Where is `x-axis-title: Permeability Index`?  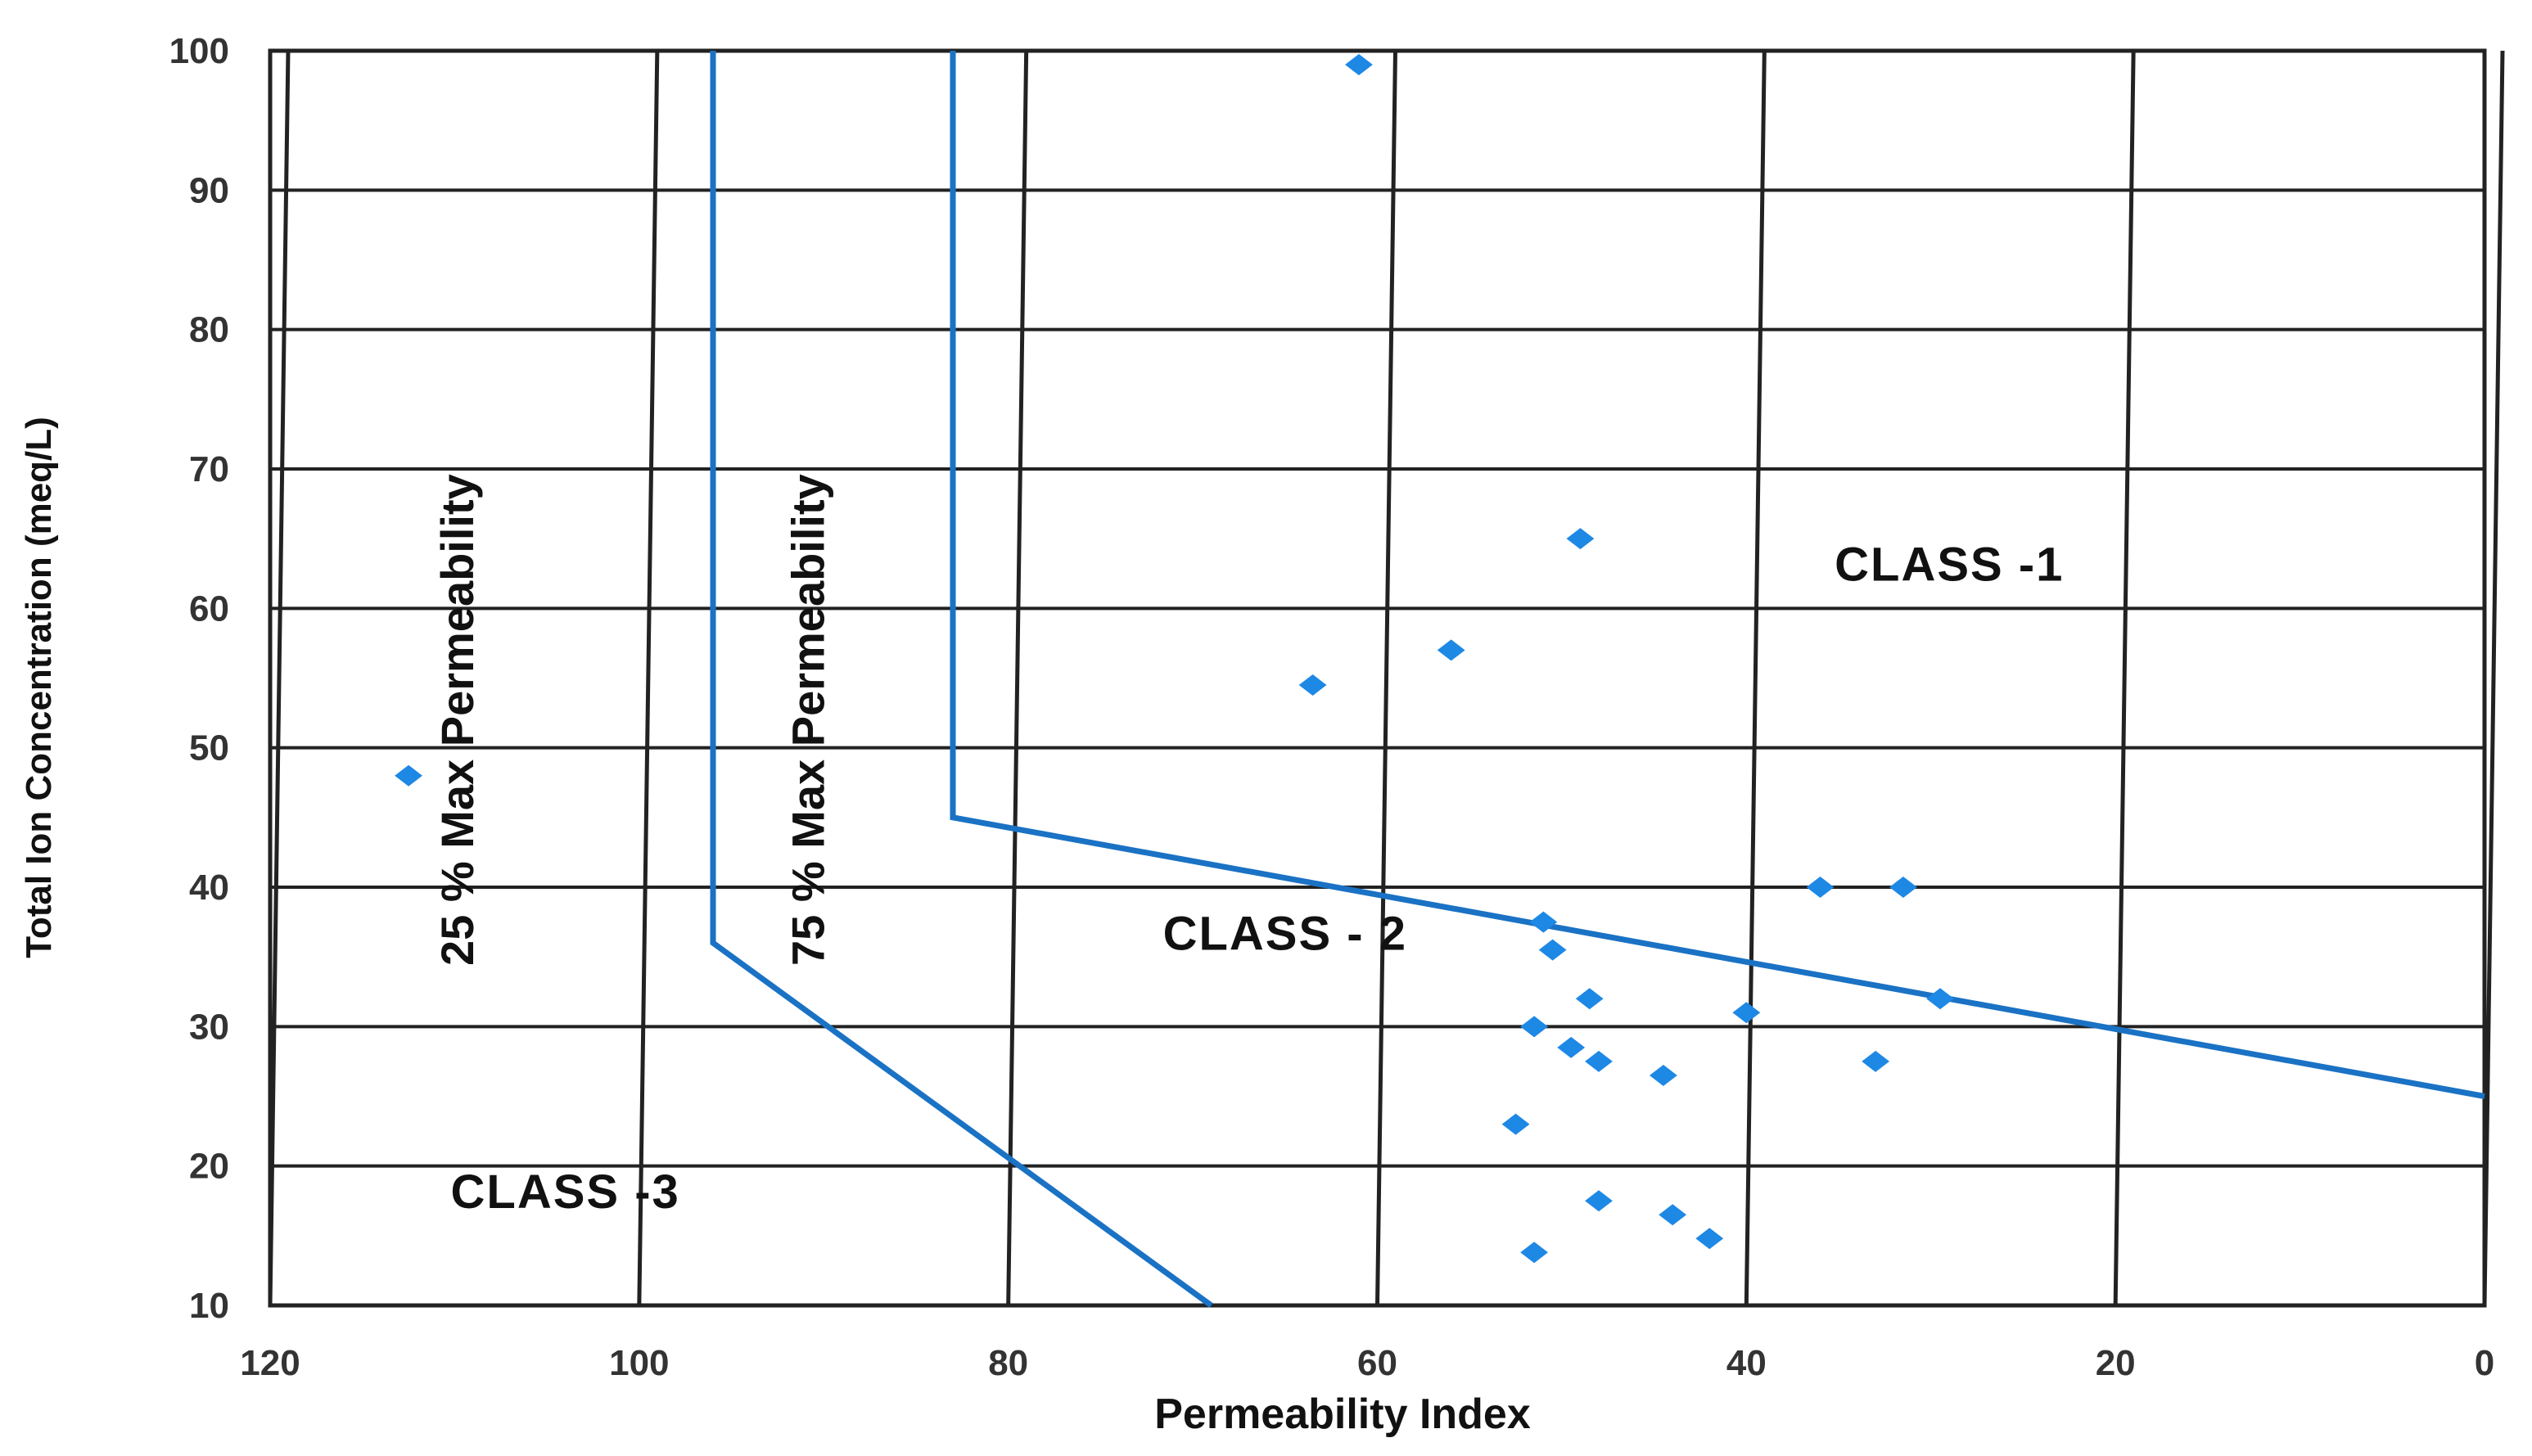 x-axis-title: Permeability Index is located at coordinates (1342, 1414).